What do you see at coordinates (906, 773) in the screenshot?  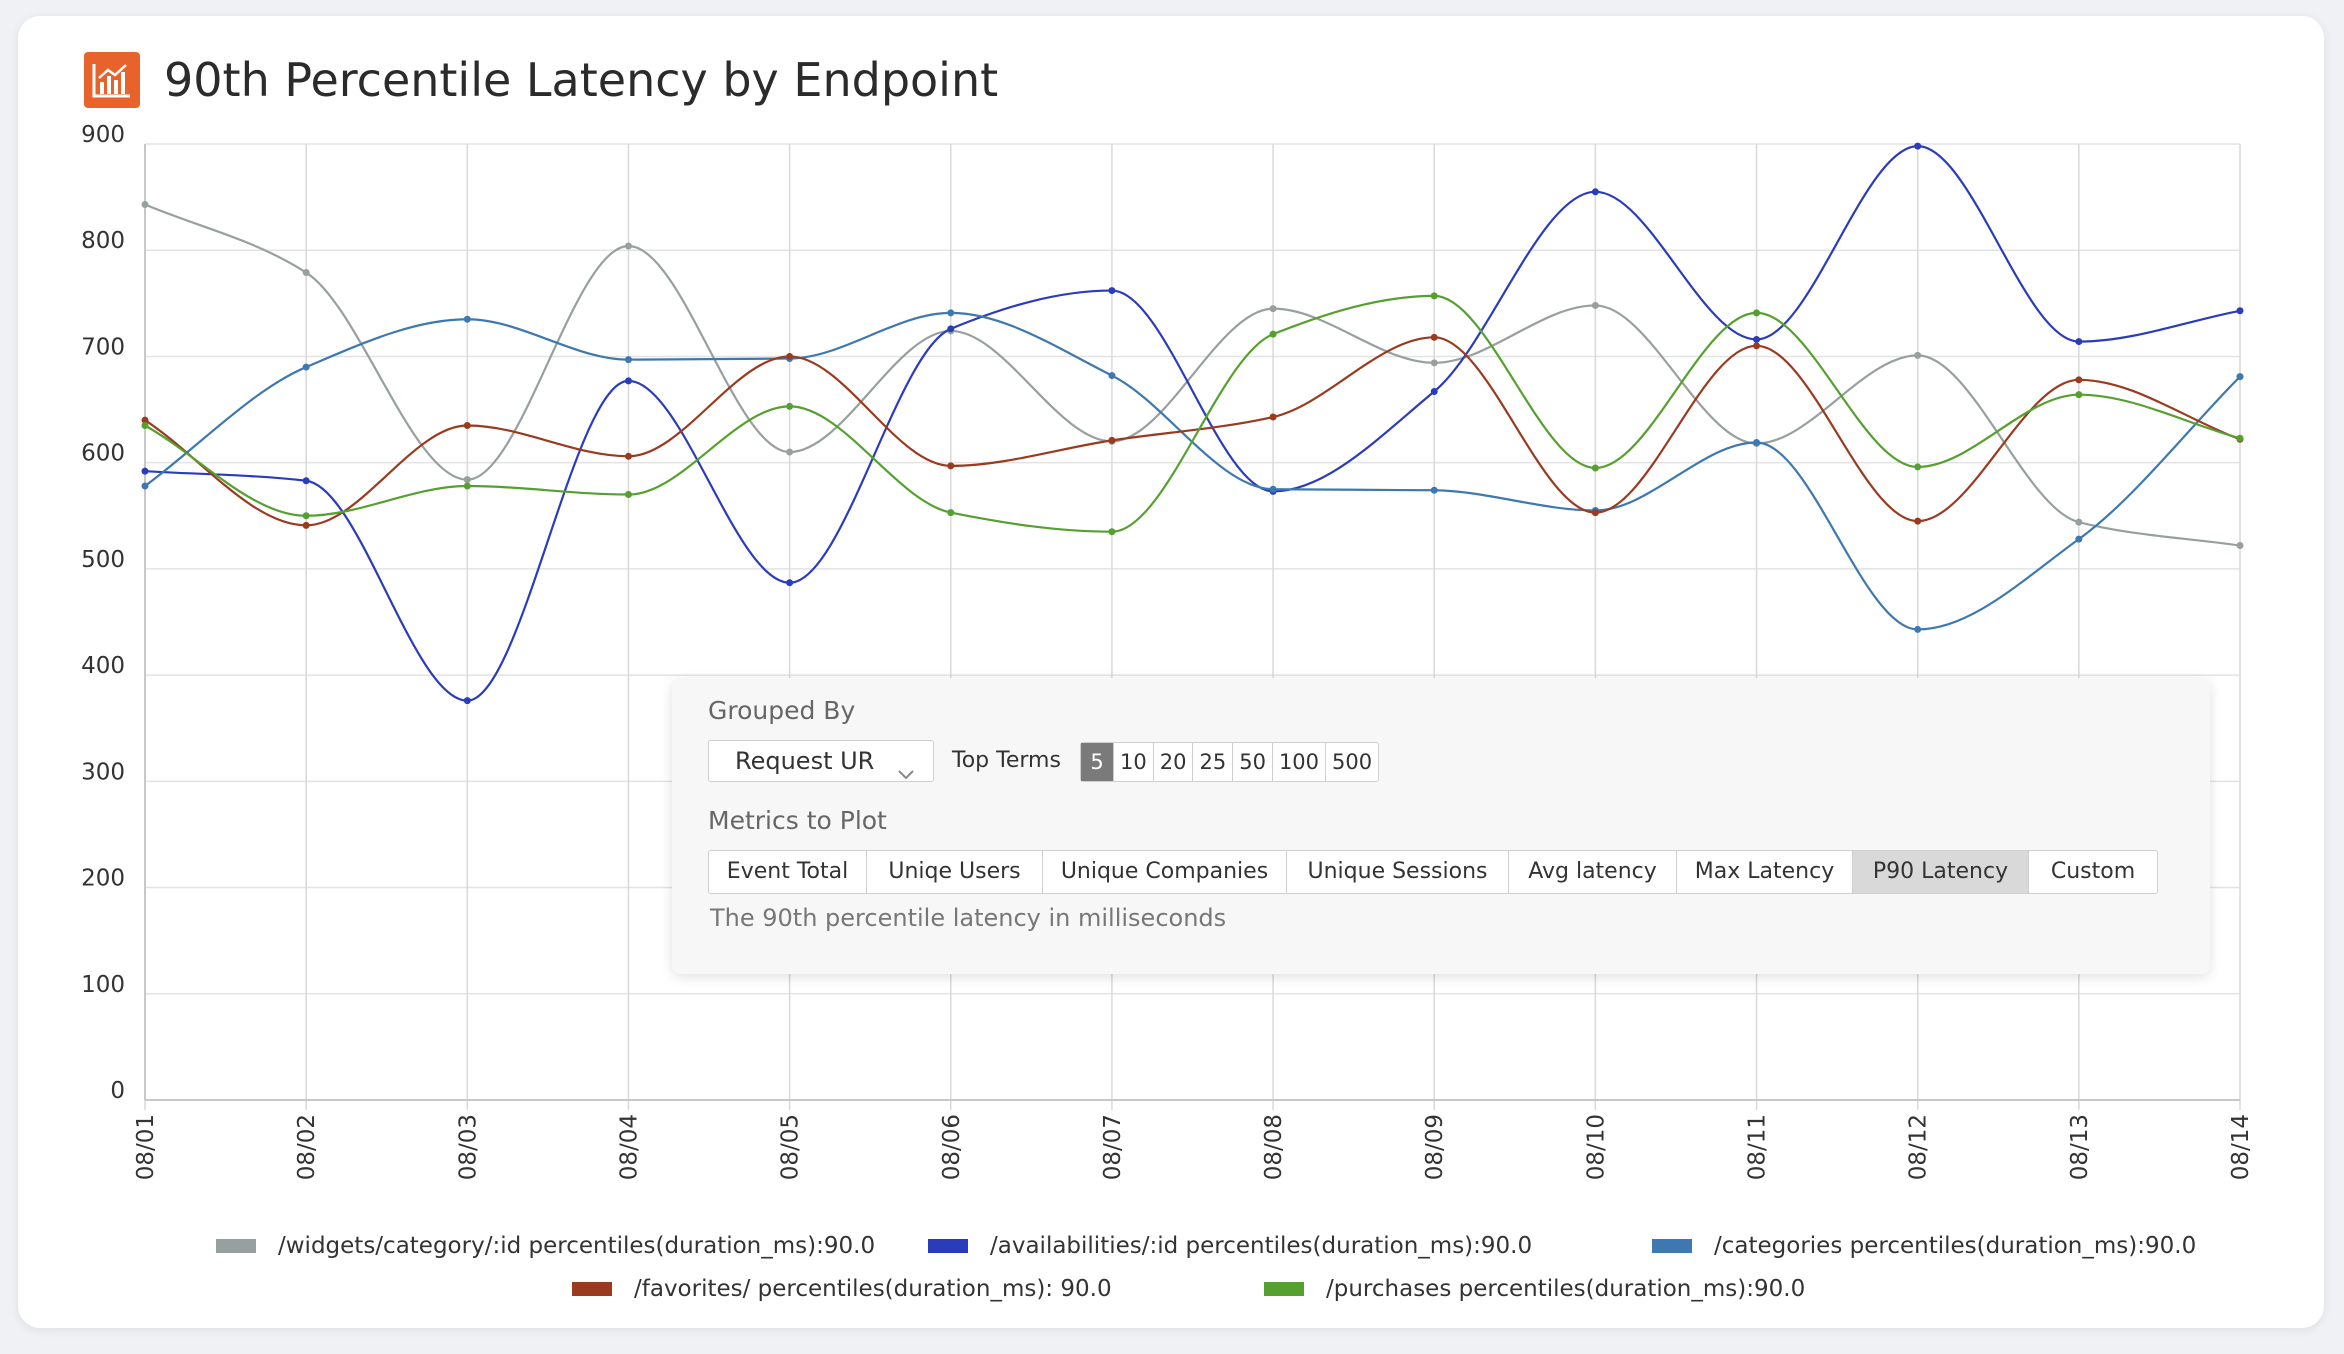 I see `chevron-down-icon` at bounding box center [906, 773].